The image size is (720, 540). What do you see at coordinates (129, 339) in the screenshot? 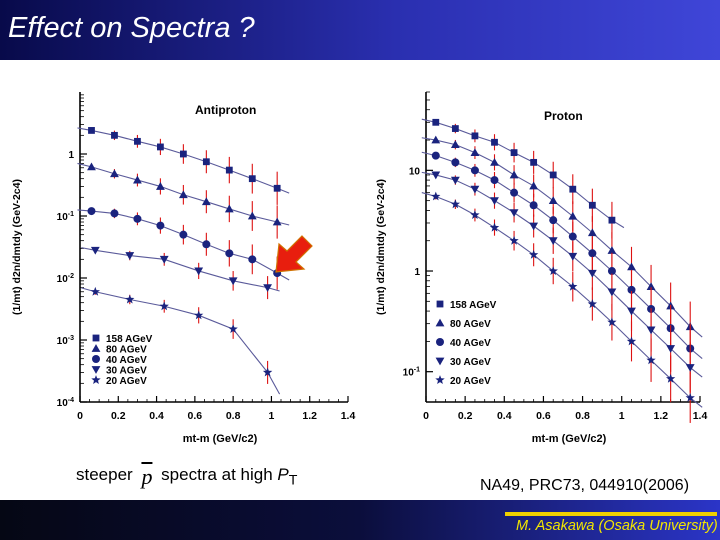
I see `legend-label: 158 AGeV` at bounding box center [129, 339].